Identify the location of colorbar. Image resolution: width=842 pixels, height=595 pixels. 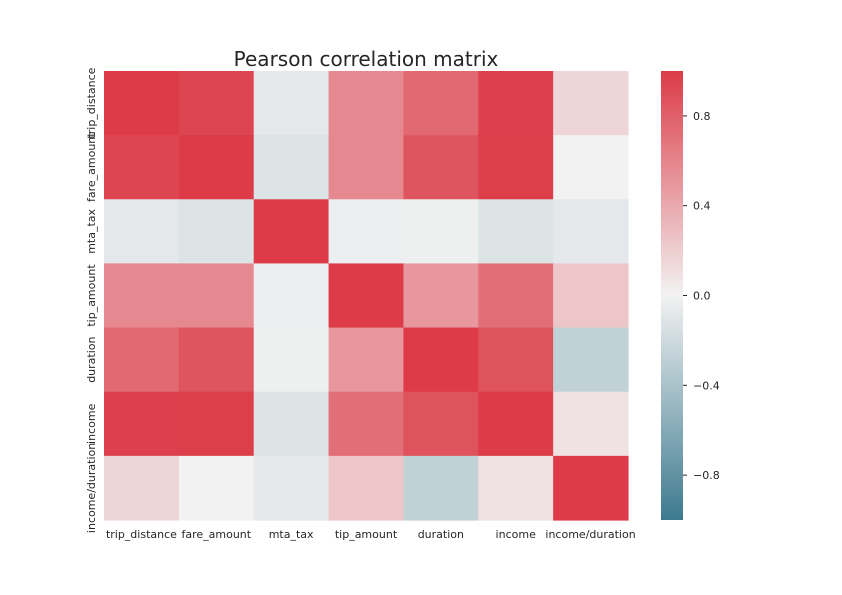
(672, 295).